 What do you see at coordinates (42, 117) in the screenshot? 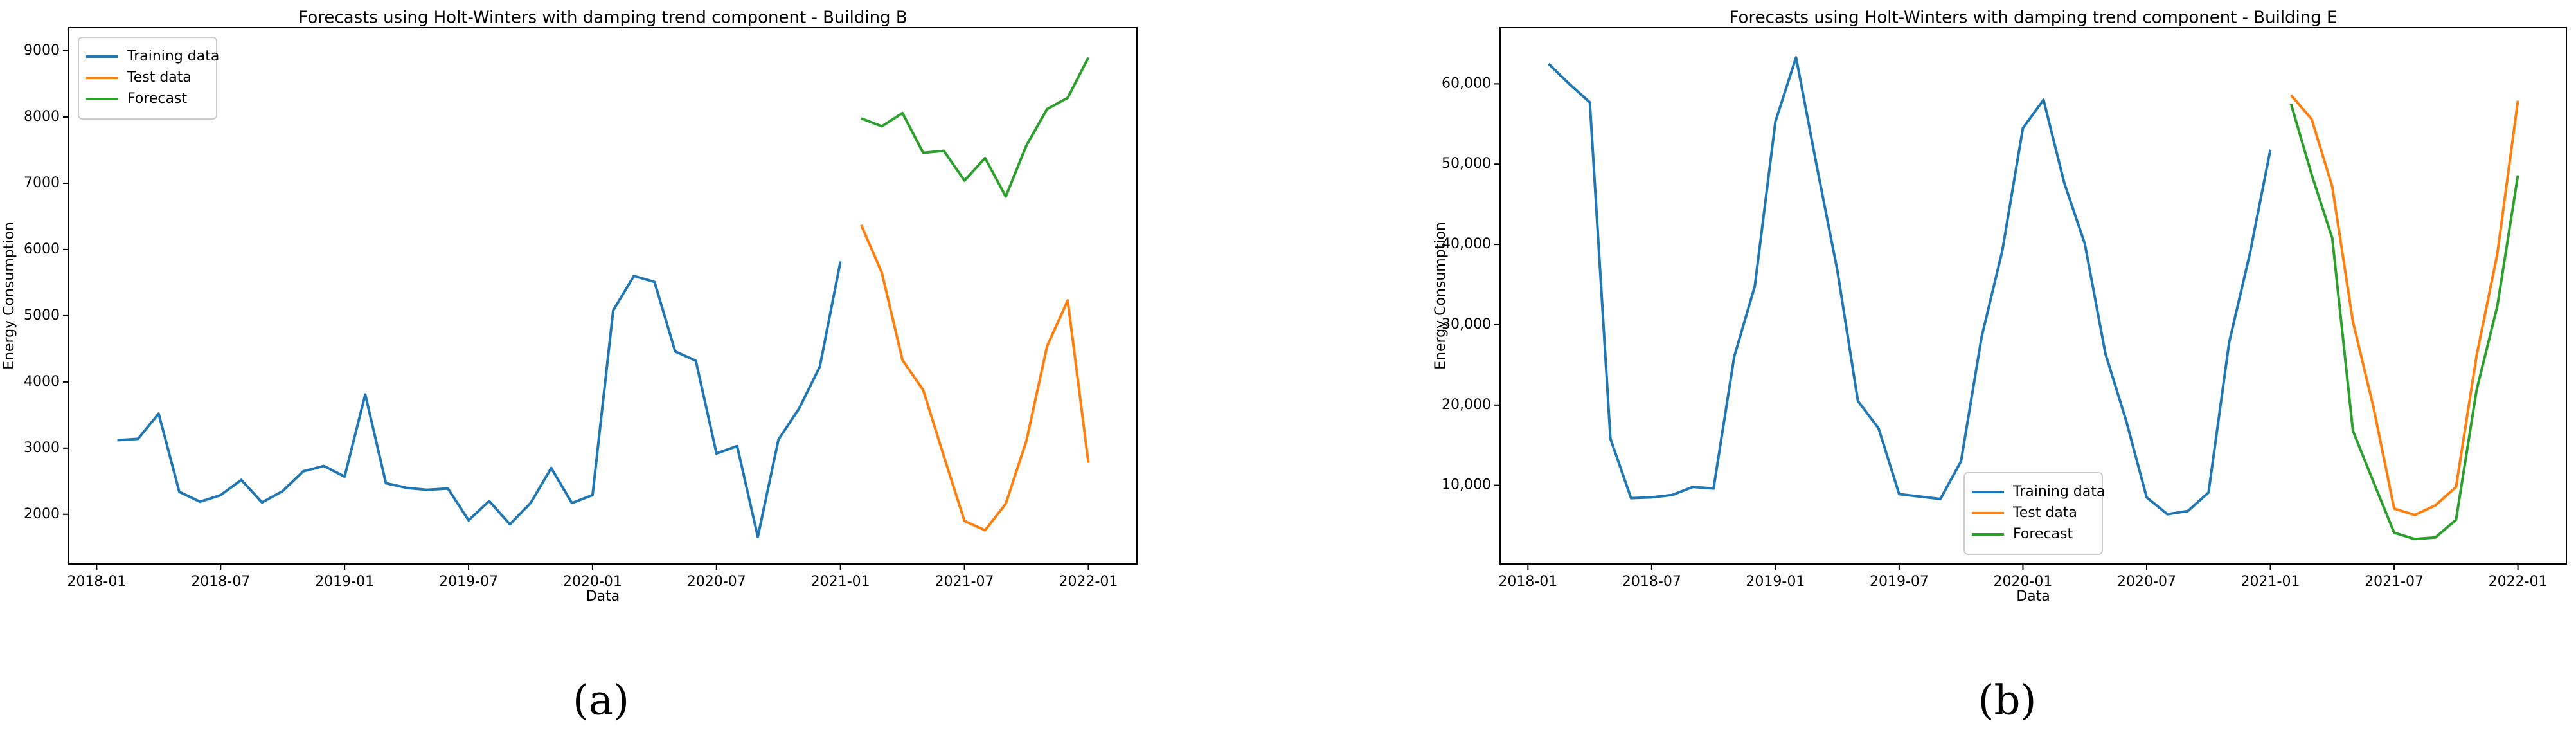
I see `y-tick-label: 8000` at bounding box center [42, 117].